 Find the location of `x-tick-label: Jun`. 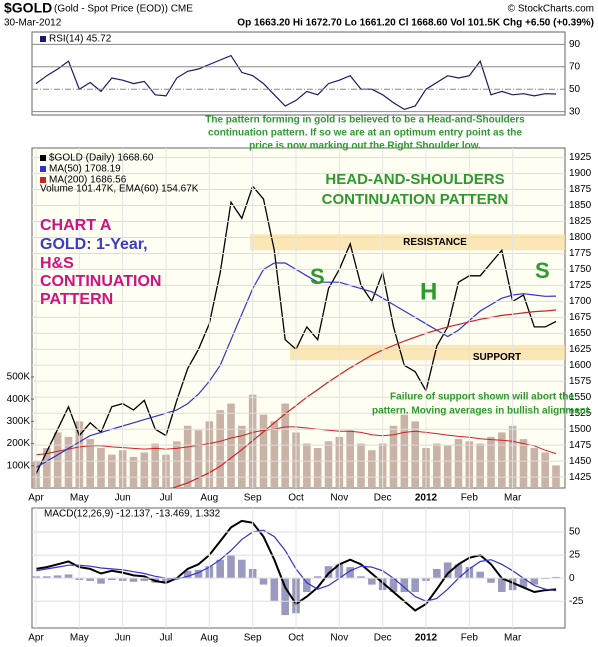

x-tick-label: Jun is located at coordinates (123, 638).